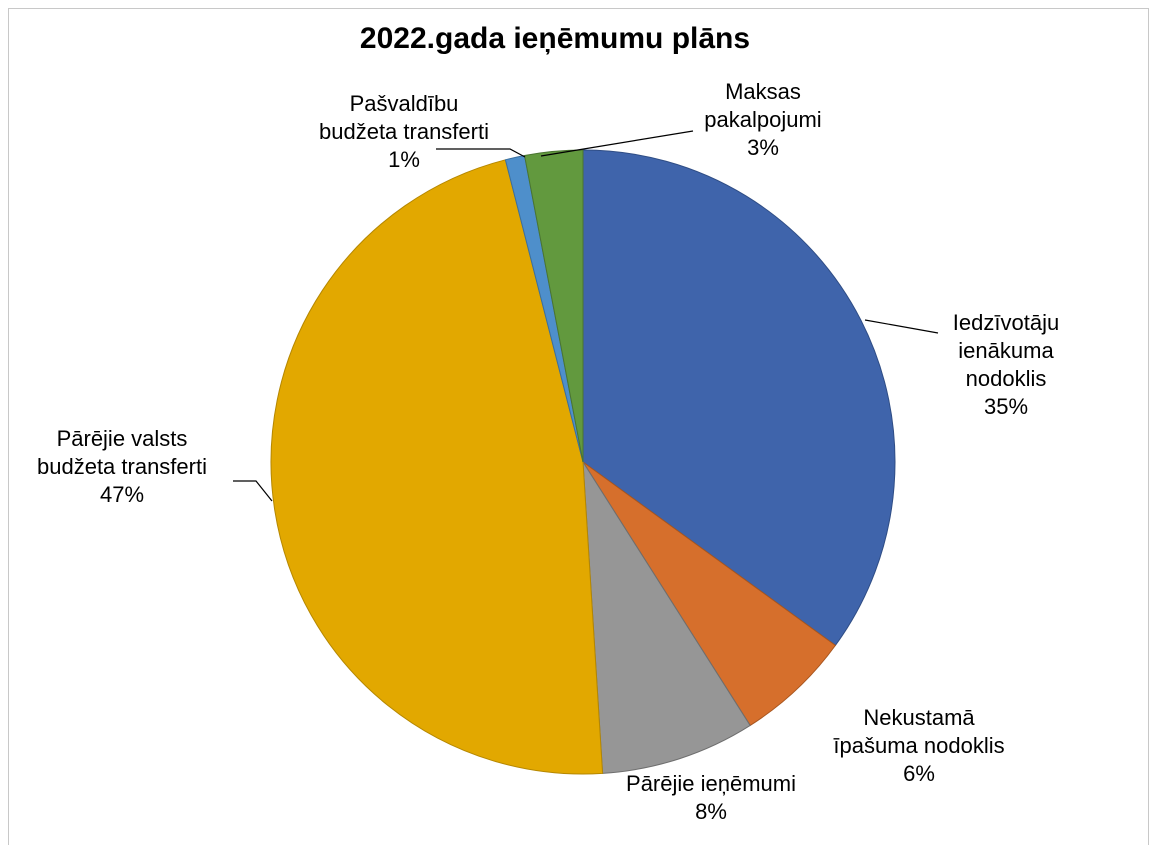  What do you see at coordinates (555, 38) in the screenshot?
I see `chart-title: 2022.gada ieņēmumu plāns` at bounding box center [555, 38].